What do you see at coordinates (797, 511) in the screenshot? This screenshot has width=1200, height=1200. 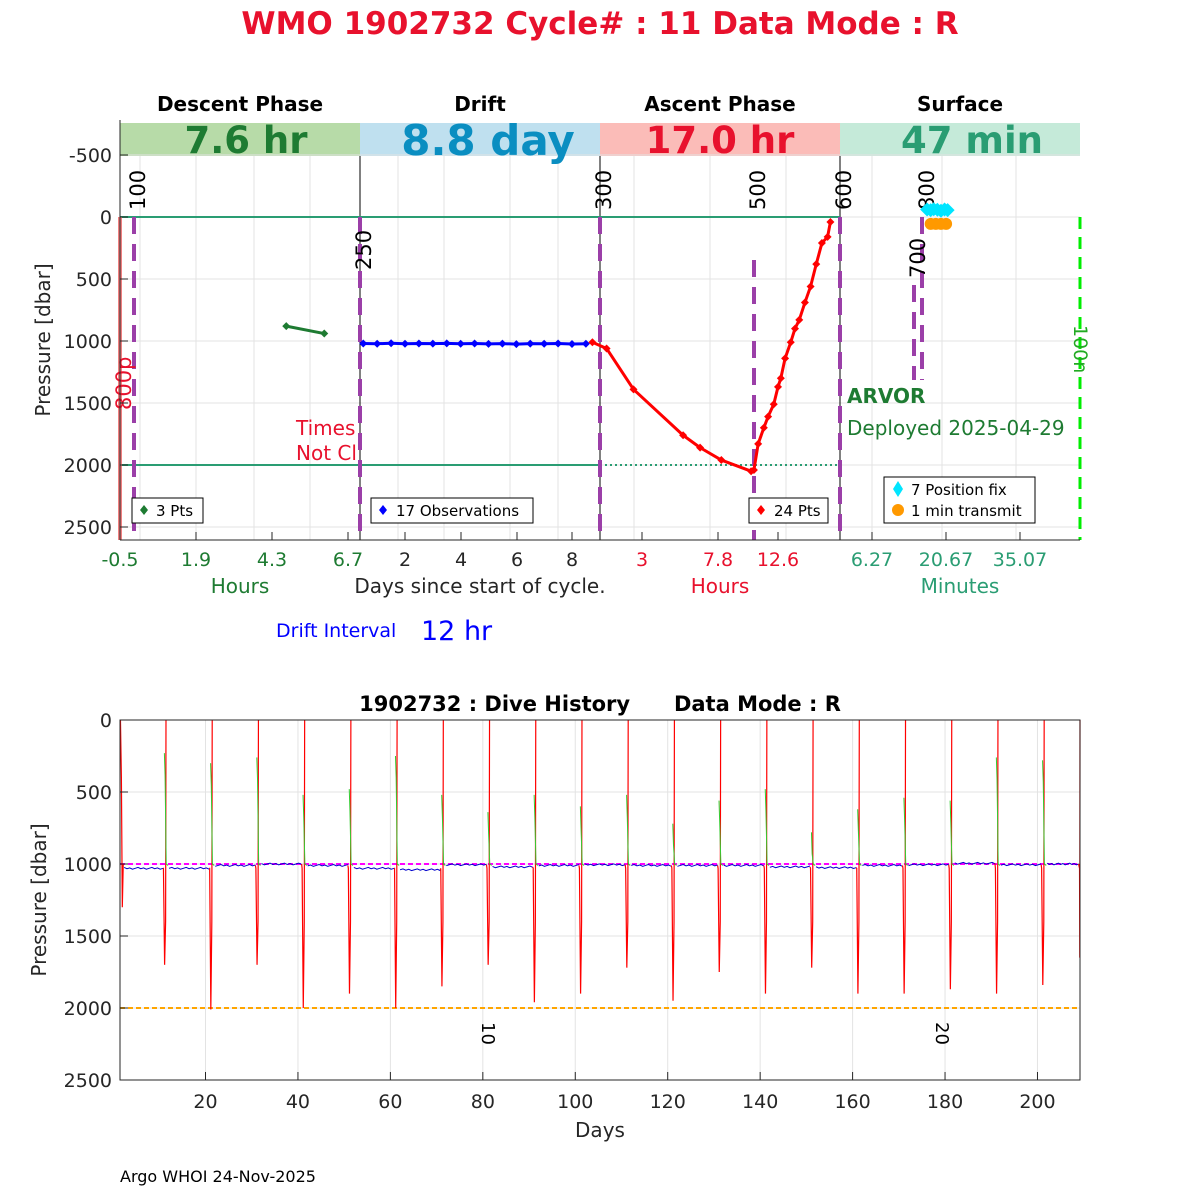 I see `ascent-legend-text: 24 Pts` at bounding box center [797, 511].